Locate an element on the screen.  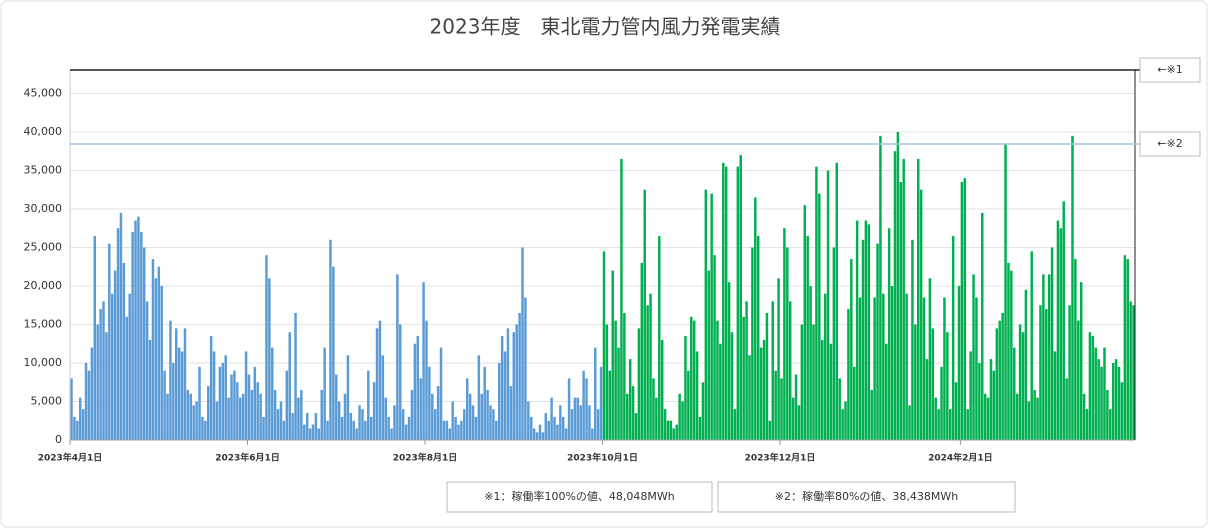
reference-label-box is located at coordinates (1170, 144).